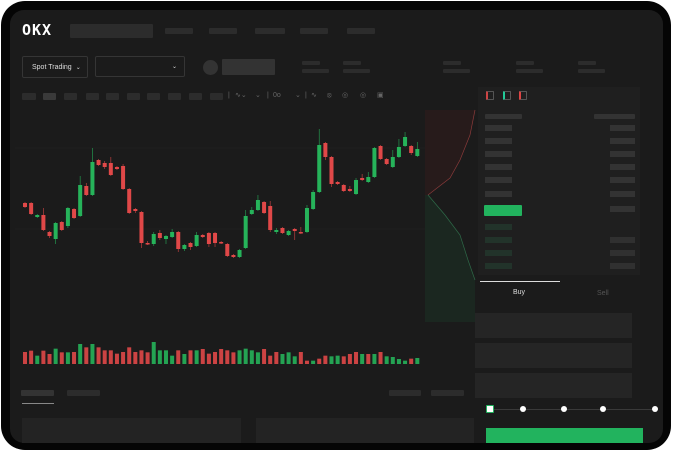 This screenshot has width=673, height=453. What do you see at coordinates (507, 95) in the screenshot?
I see `orderbook-bids-icon` at bounding box center [507, 95].